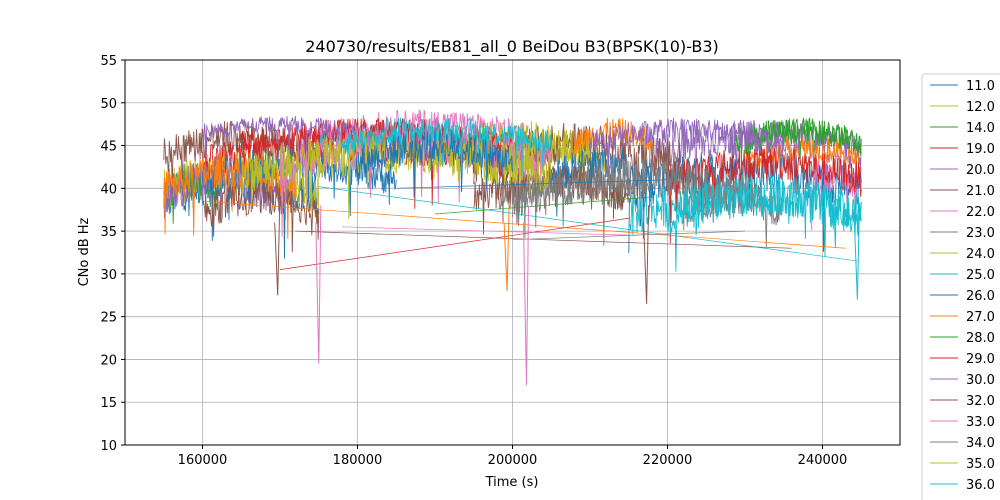 The image size is (1000, 500). What do you see at coordinates (980, 380) in the screenshot?
I see `legend-label-30.0: 30.0` at bounding box center [980, 380].